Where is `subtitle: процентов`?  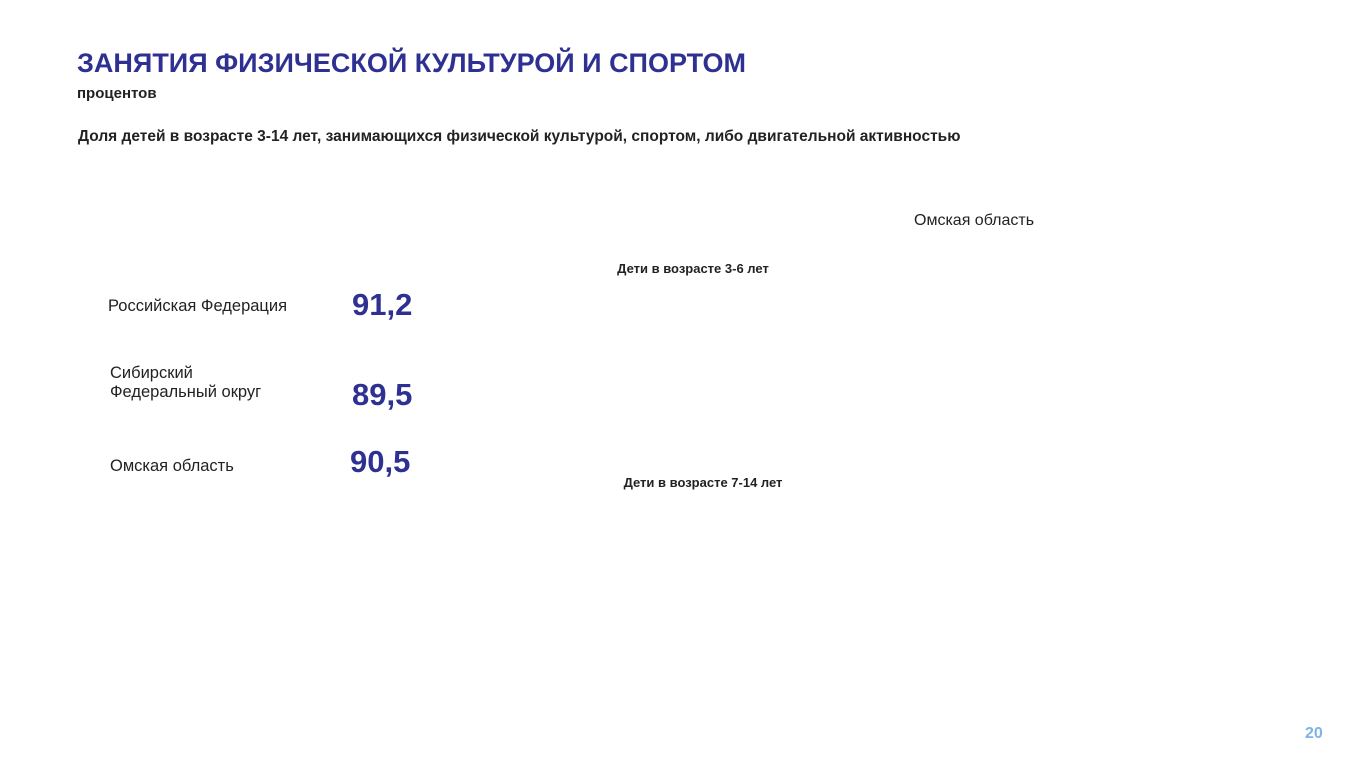 subtitle: процентов is located at coordinates (117, 93).